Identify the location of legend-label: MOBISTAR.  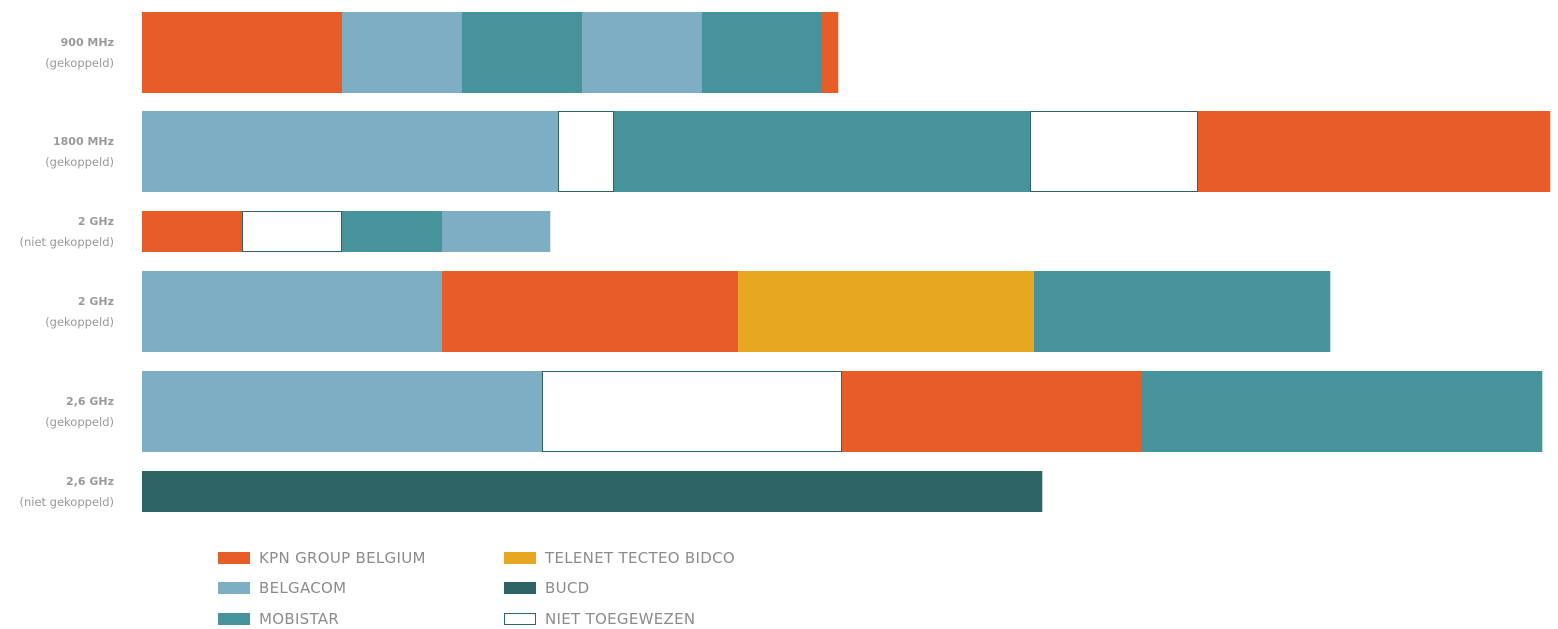
(299, 619).